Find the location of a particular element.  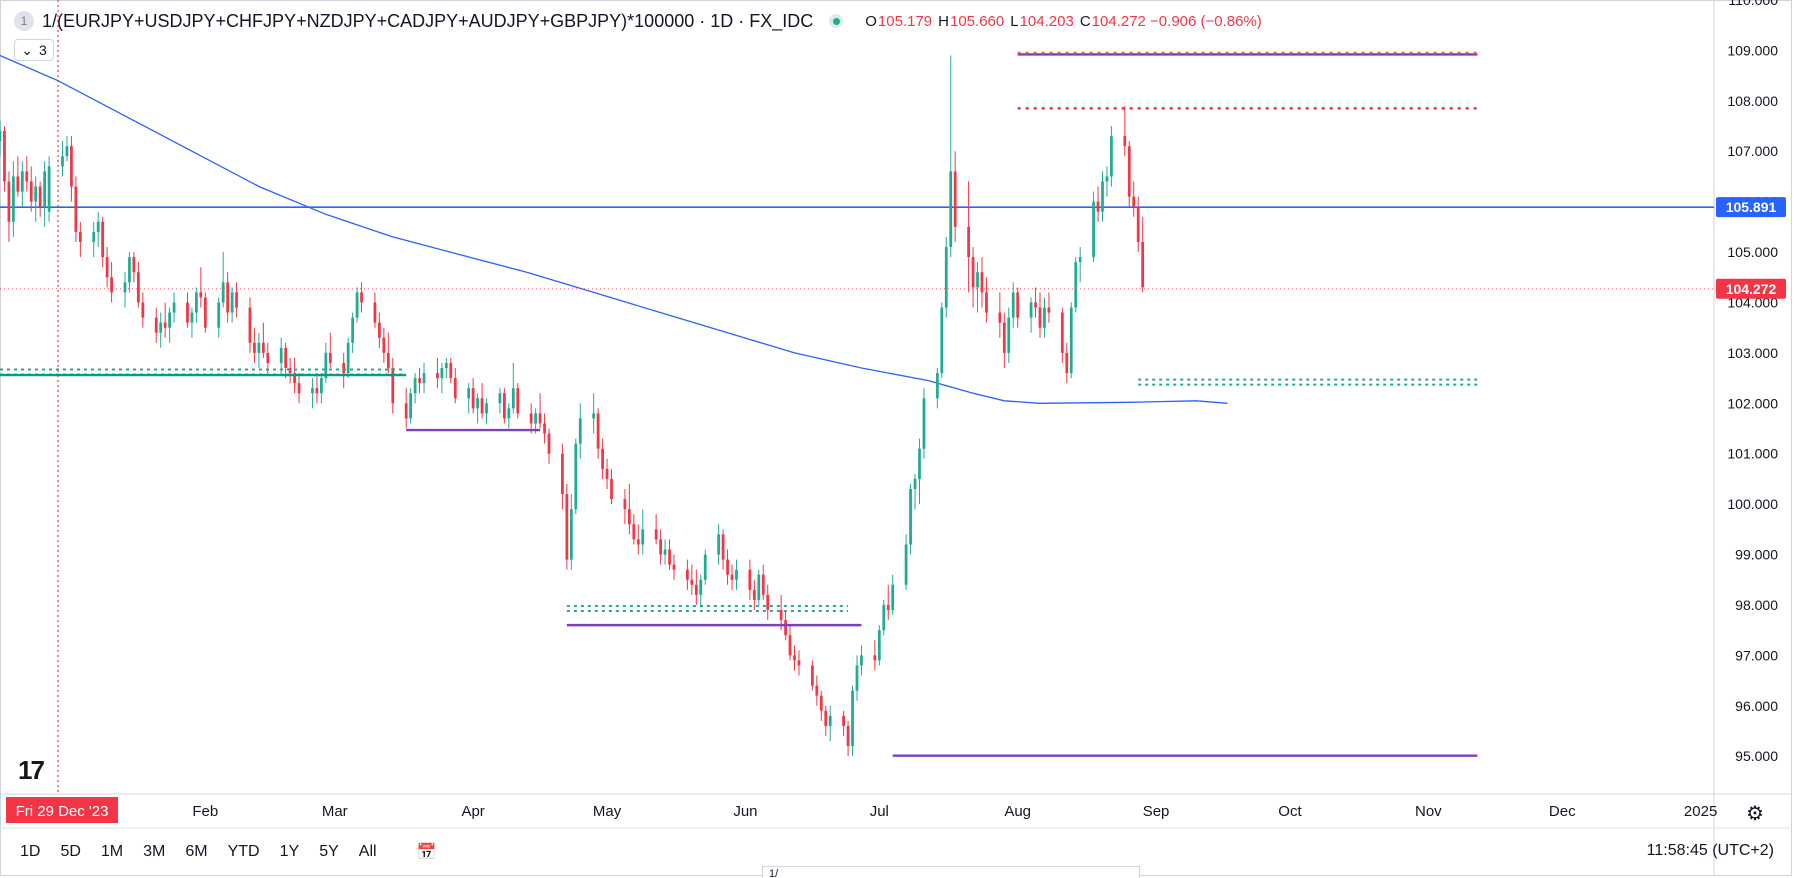

y-tick-label: 109.000 is located at coordinates (1752, 50).